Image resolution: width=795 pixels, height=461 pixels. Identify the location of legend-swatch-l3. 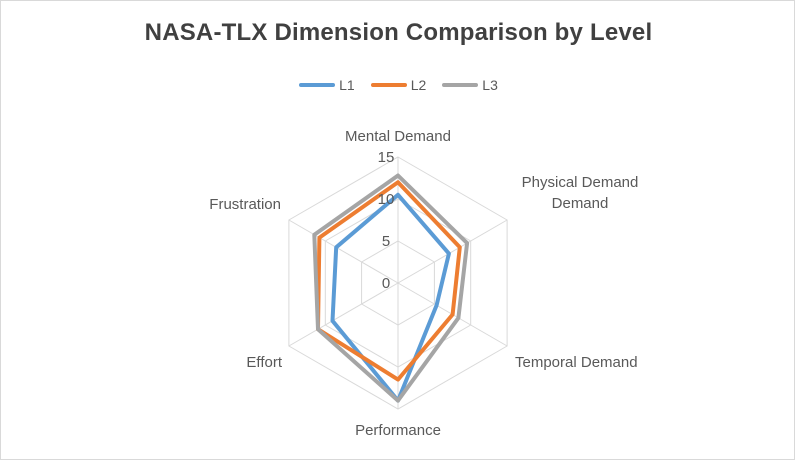
(460, 85).